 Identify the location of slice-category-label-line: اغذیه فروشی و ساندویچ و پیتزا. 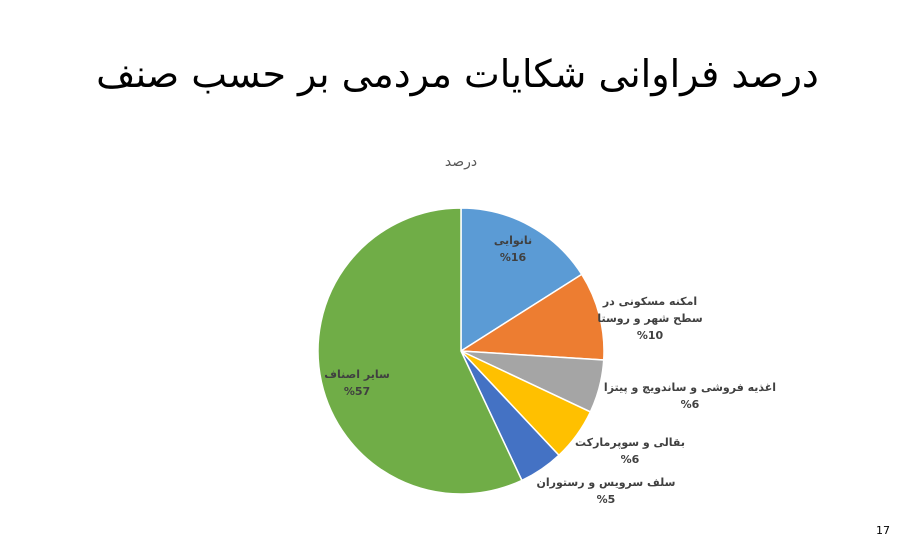
(690, 387).